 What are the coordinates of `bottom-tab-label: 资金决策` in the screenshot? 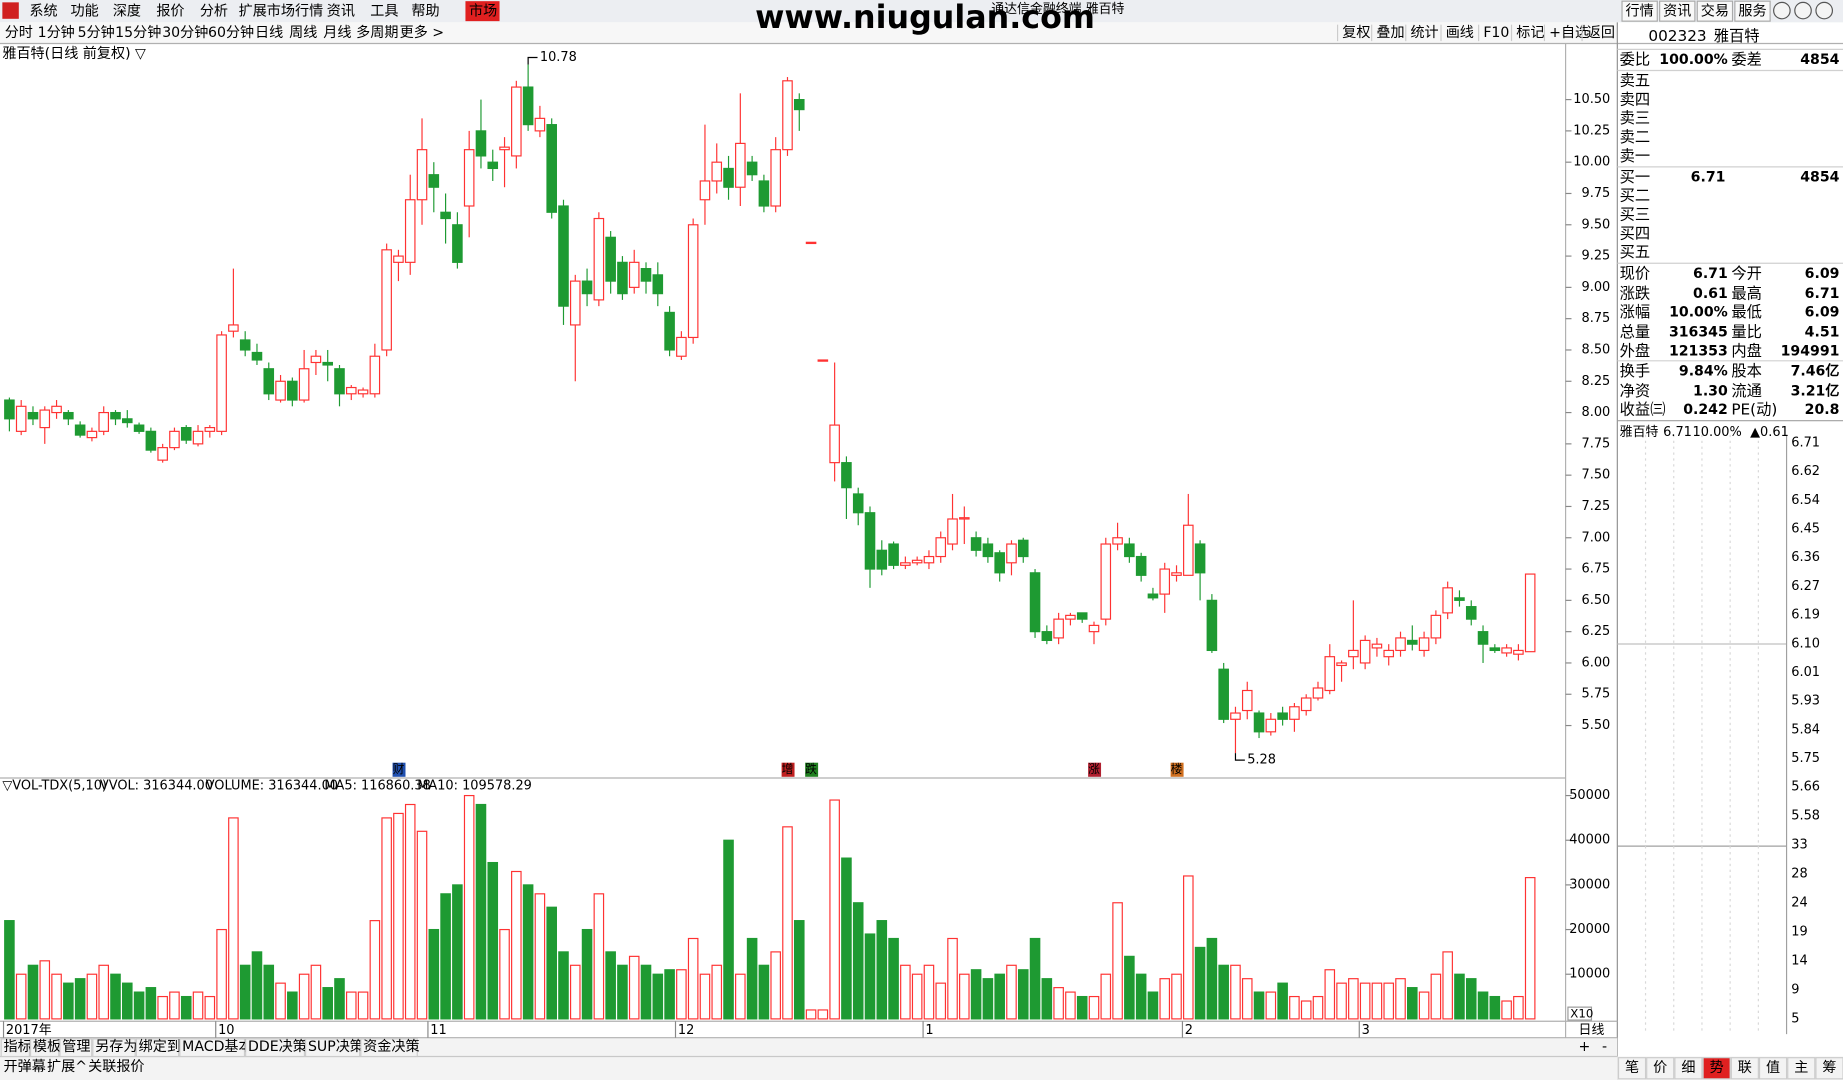 It's located at (391, 1046).